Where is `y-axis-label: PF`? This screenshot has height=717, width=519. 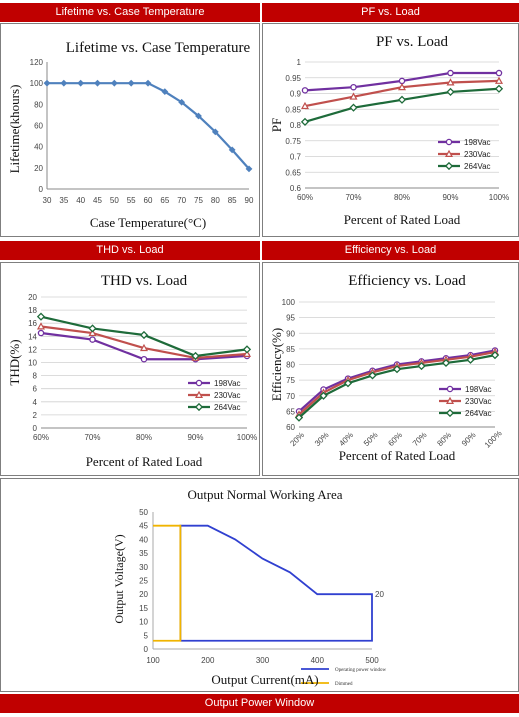
y-axis-label: PF is located at coordinates (276, 125).